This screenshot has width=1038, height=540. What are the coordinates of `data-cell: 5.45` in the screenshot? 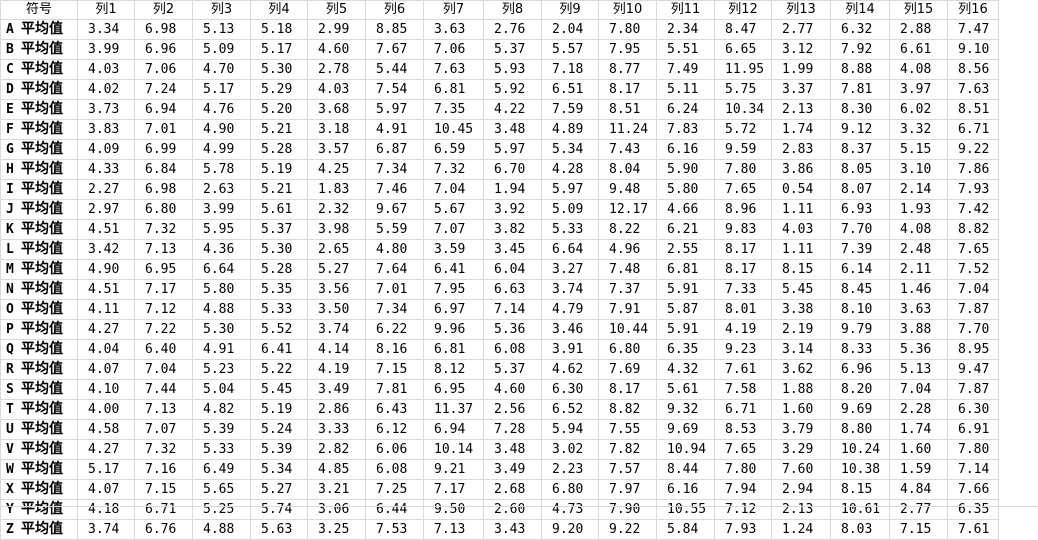 It's located at (279, 389).